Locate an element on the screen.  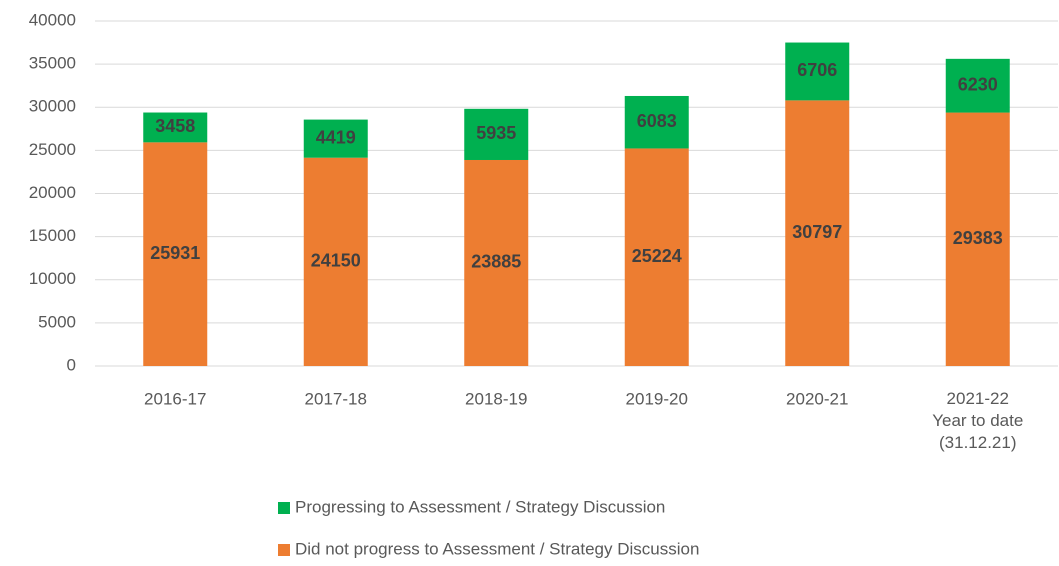
value-label: 30797 is located at coordinates (817, 232).